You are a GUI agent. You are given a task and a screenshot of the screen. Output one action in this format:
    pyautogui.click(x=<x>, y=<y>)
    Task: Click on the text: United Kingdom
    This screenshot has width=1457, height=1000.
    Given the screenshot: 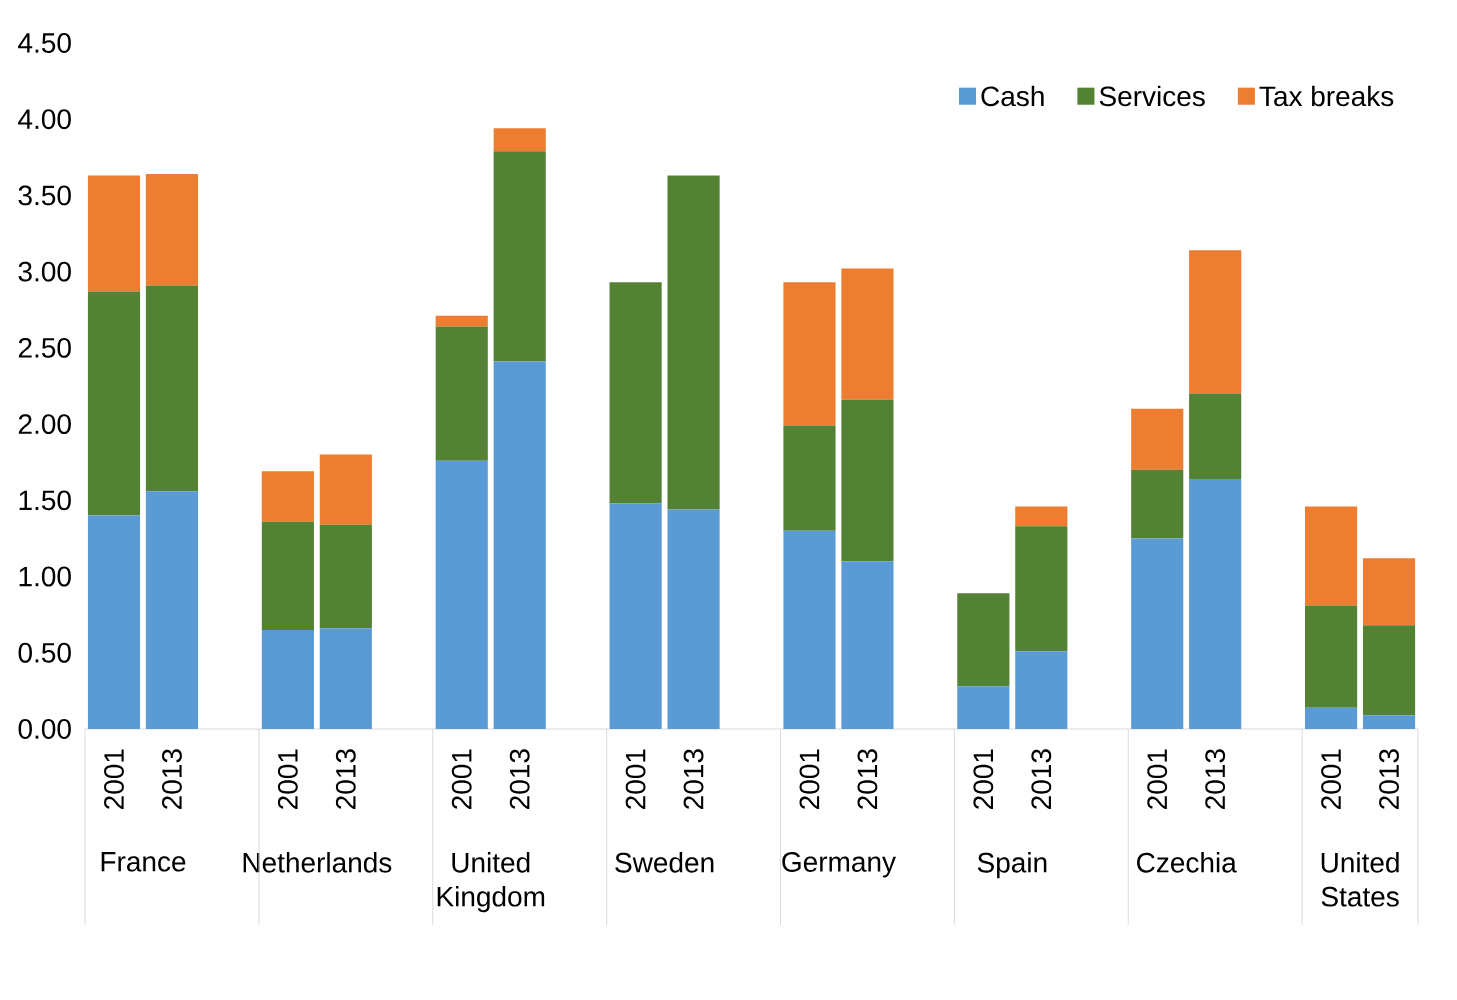 What is the action you would take?
    pyautogui.click(x=491, y=882)
    